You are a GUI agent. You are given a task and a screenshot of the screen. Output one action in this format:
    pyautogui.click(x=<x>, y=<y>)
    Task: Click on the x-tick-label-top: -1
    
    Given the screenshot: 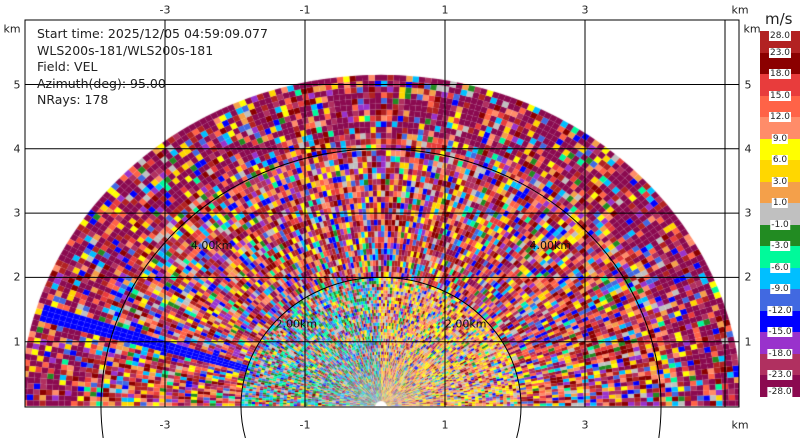 What is the action you would take?
    pyautogui.click(x=305, y=10)
    